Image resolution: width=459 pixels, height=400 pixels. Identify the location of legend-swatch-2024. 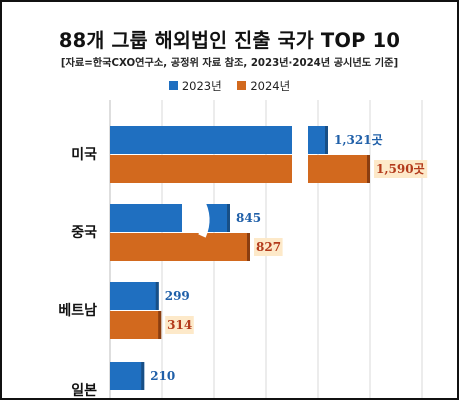
(242, 85).